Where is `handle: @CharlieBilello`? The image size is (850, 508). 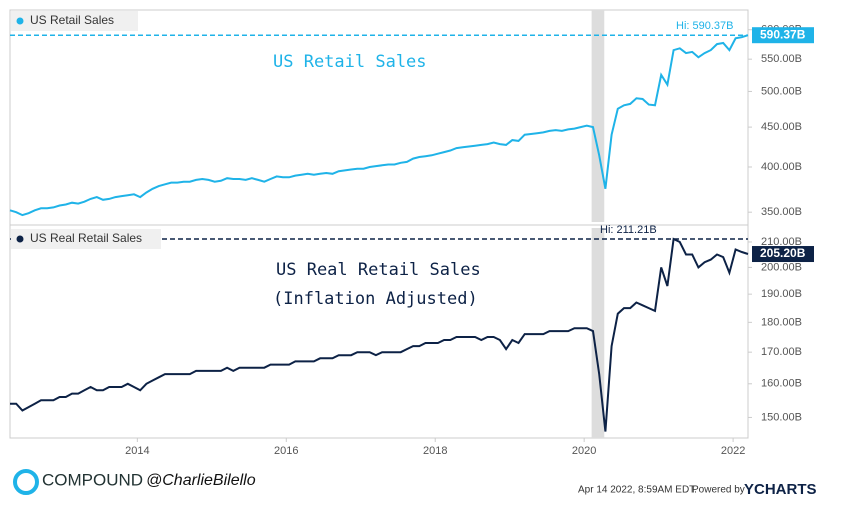
handle: @CharlieBilello is located at coordinates (201, 480).